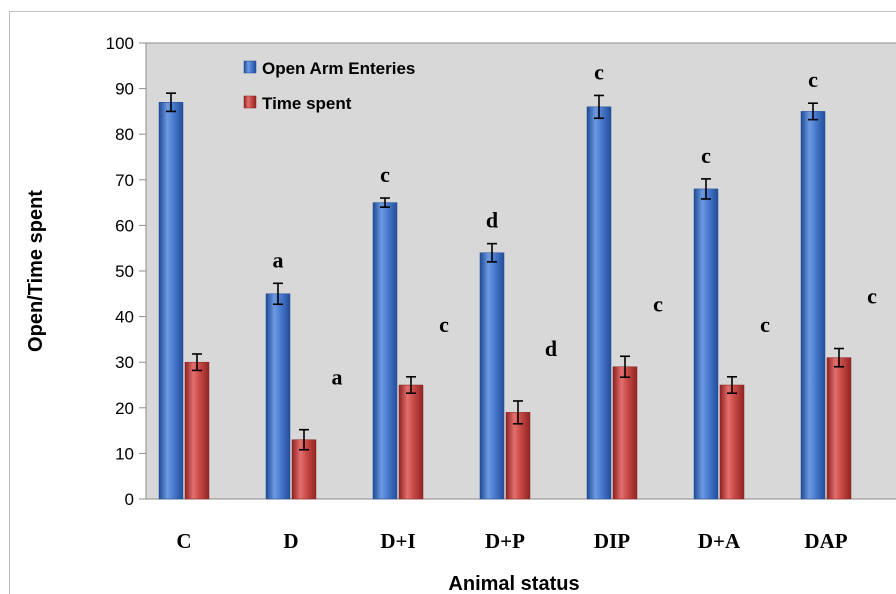 The image size is (896, 594). What do you see at coordinates (124, 134) in the screenshot?
I see `y-tick-label: 80` at bounding box center [124, 134].